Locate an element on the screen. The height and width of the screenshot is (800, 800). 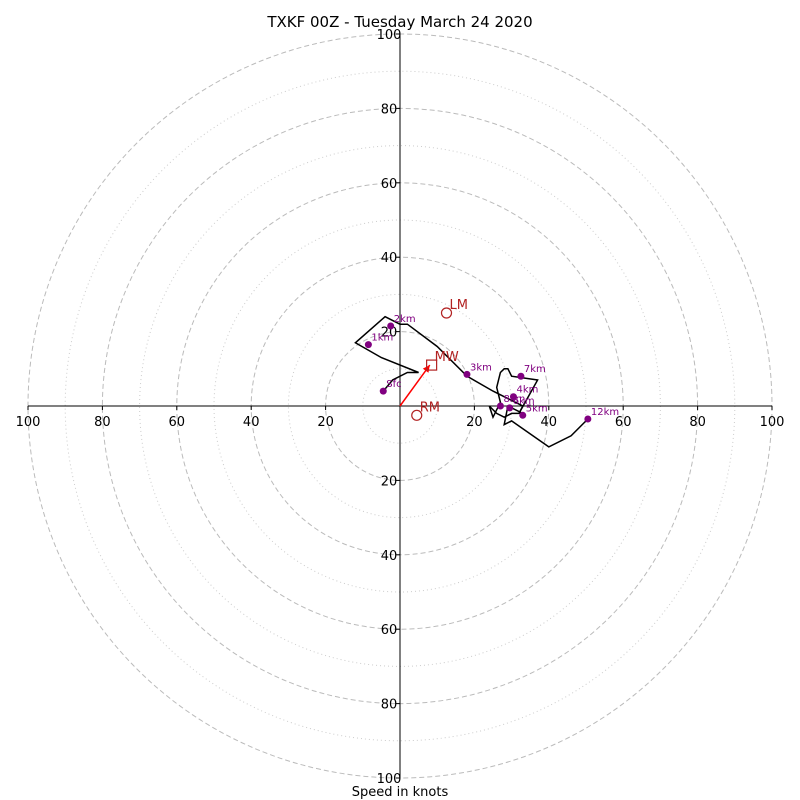
height-marker-2km is located at coordinates (391, 326).